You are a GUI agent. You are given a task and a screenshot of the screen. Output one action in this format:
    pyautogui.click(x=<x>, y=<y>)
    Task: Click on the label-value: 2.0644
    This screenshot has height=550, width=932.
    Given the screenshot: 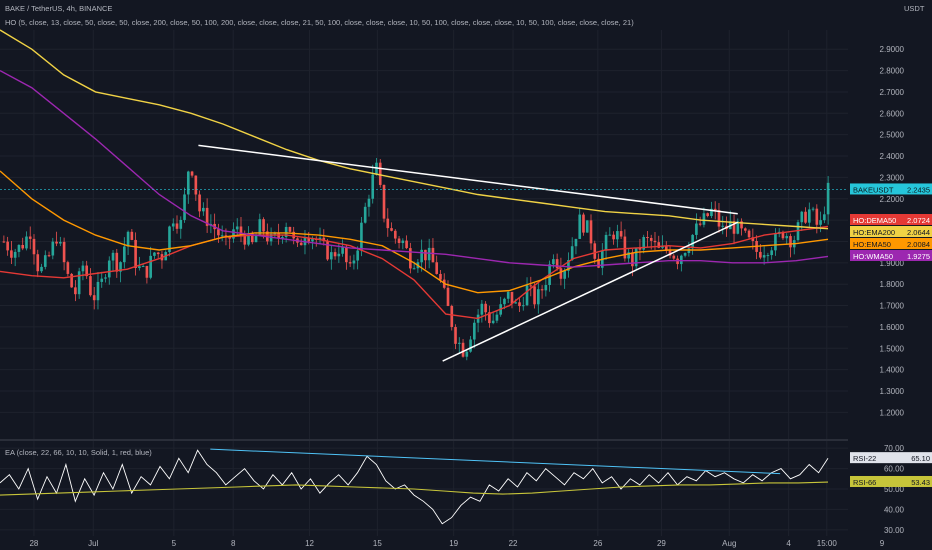 What is the action you would take?
    pyautogui.click(x=918, y=232)
    